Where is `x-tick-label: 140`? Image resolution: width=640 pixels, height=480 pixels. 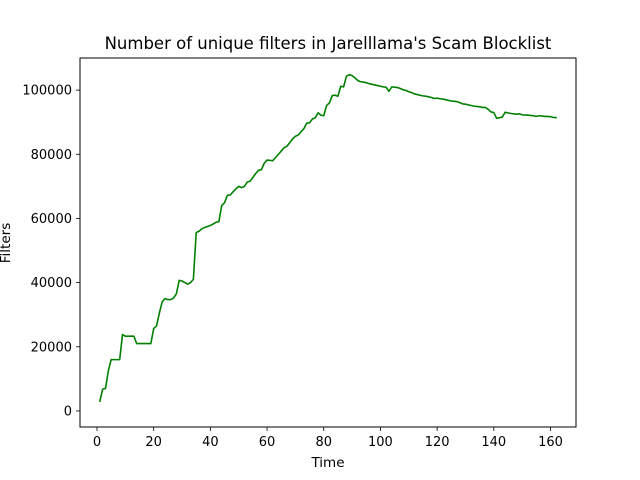 x-tick-label: 140 is located at coordinates (493, 442).